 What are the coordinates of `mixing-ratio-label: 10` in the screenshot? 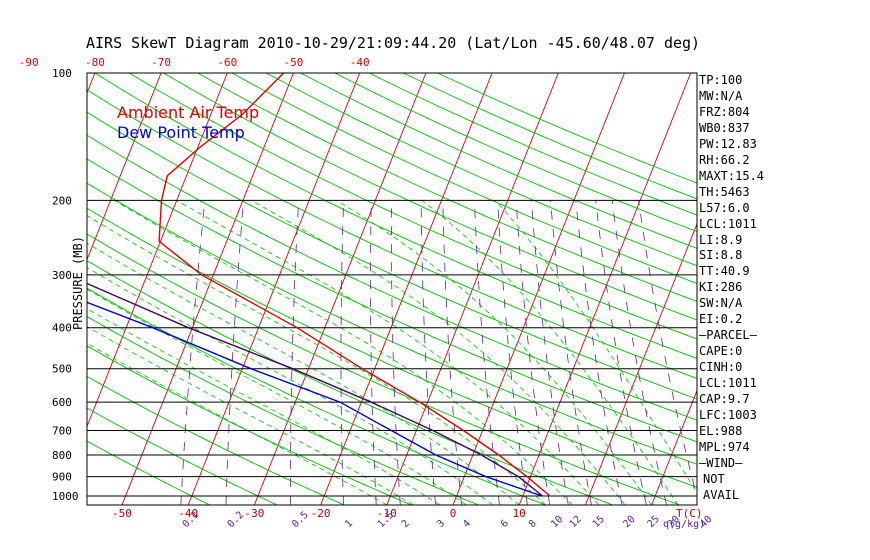 It's located at (557, 522).